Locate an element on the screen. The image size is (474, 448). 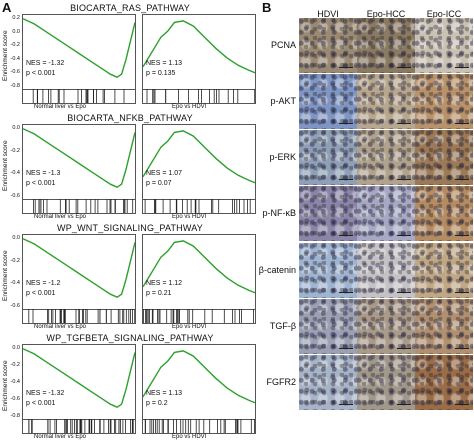
nes-value: NES = -1.3 is located at coordinates (43, 173).